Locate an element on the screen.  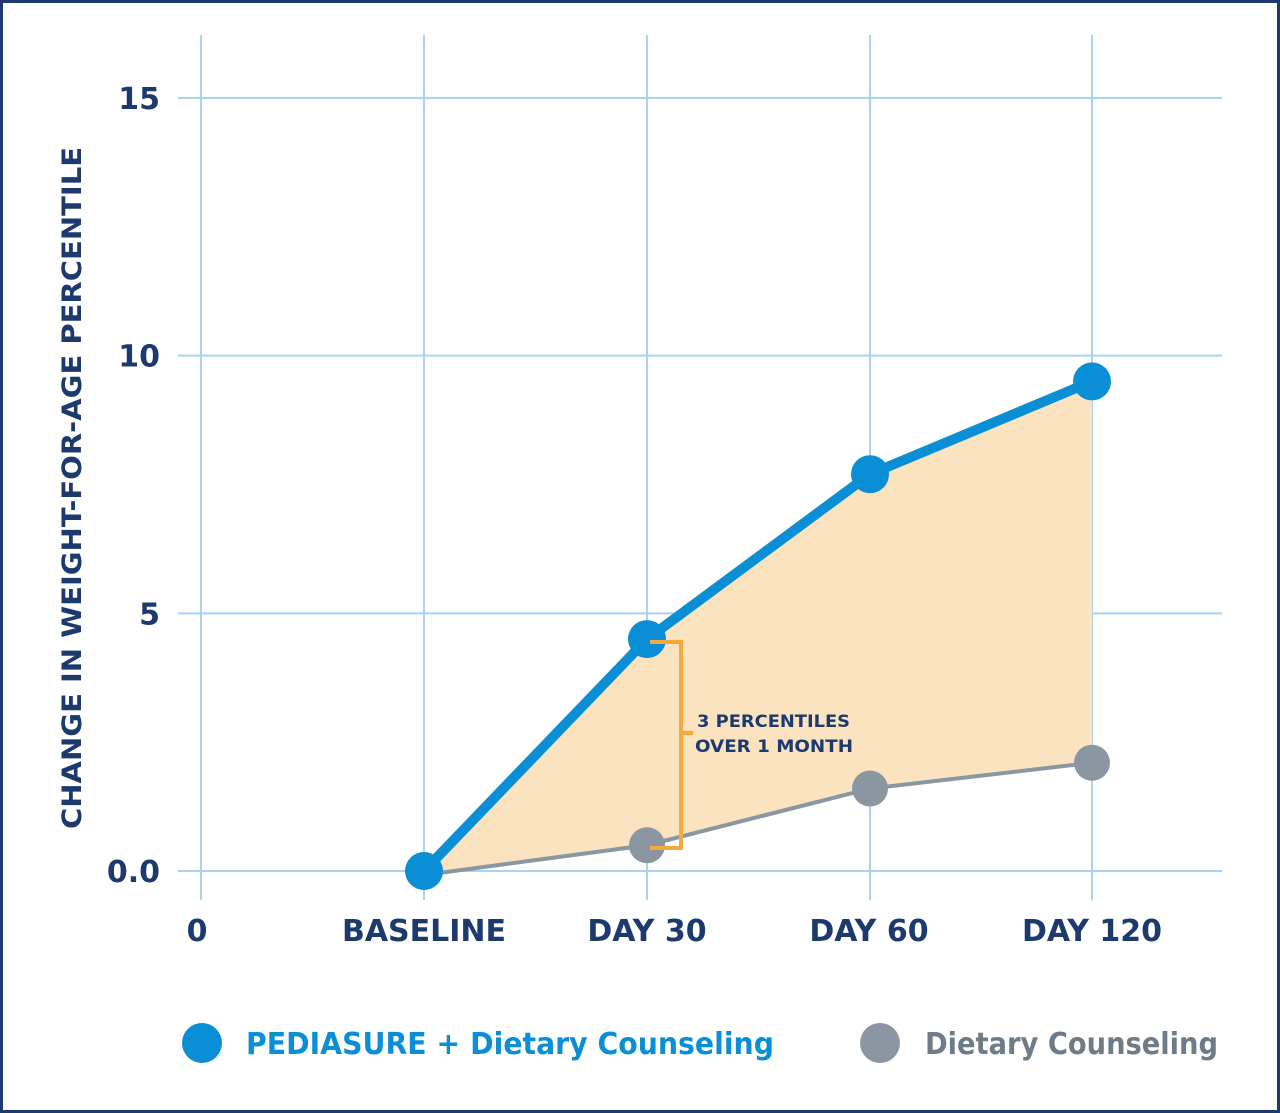
y-tick-label: 5 is located at coordinates (149, 614).